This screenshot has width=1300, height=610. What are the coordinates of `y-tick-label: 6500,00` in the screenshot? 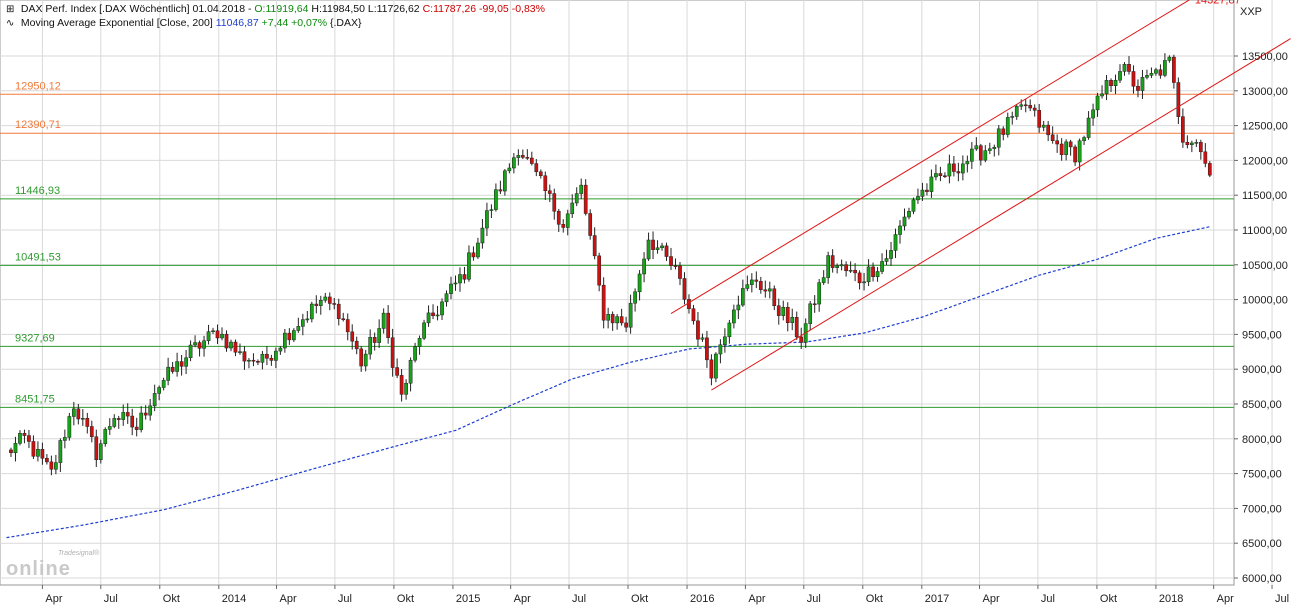 It's located at (1262, 544).